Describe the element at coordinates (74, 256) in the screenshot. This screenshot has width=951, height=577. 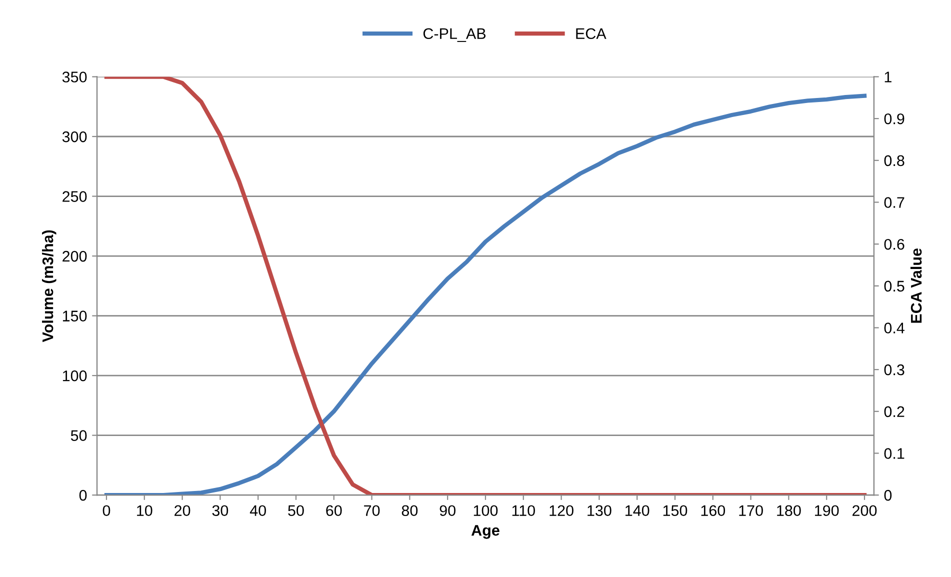
I see `y-tick-label: 200` at that location.